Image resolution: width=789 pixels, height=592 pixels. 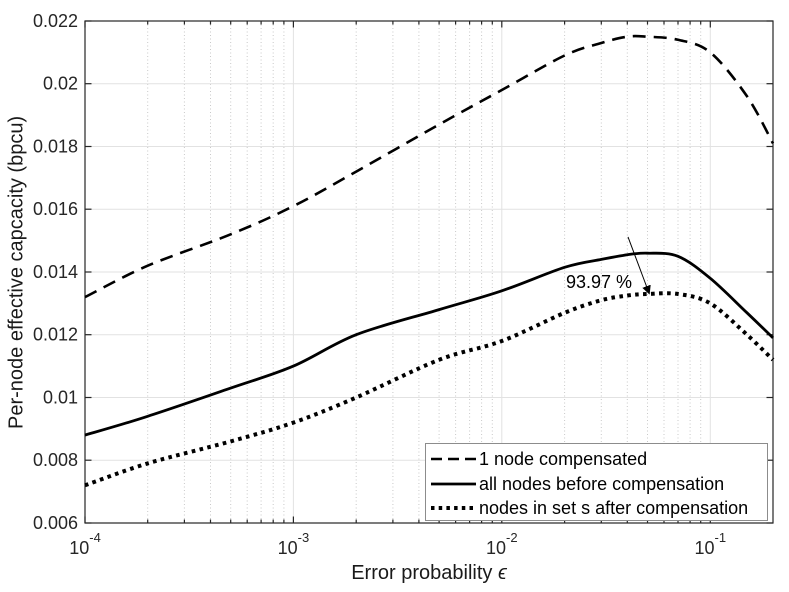 I want to click on y-tick-label: 0.014, so click(x=55, y=272).